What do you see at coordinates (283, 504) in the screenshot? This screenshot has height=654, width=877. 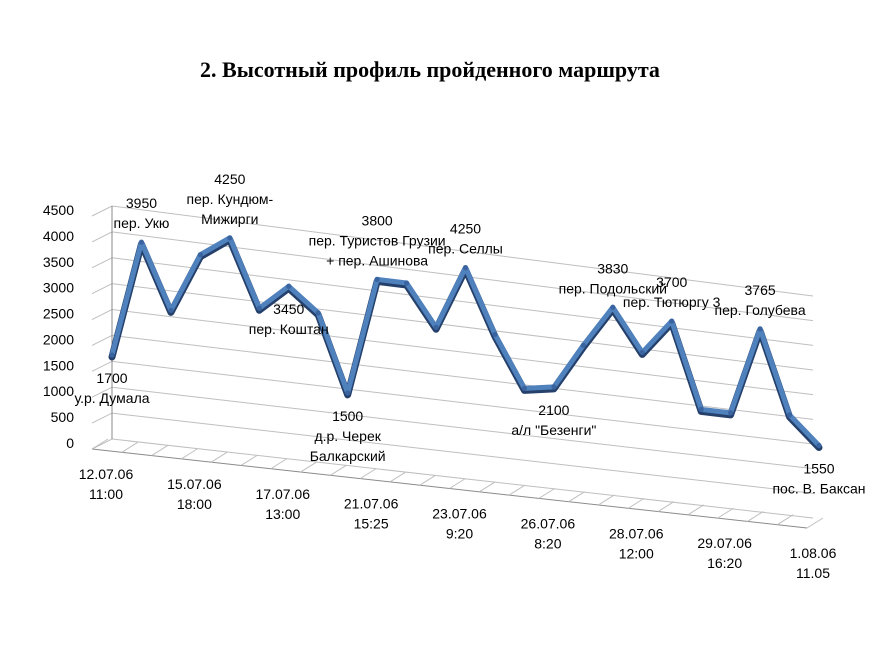 I see `x-tick-label: 17.07.06 13:00` at bounding box center [283, 504].